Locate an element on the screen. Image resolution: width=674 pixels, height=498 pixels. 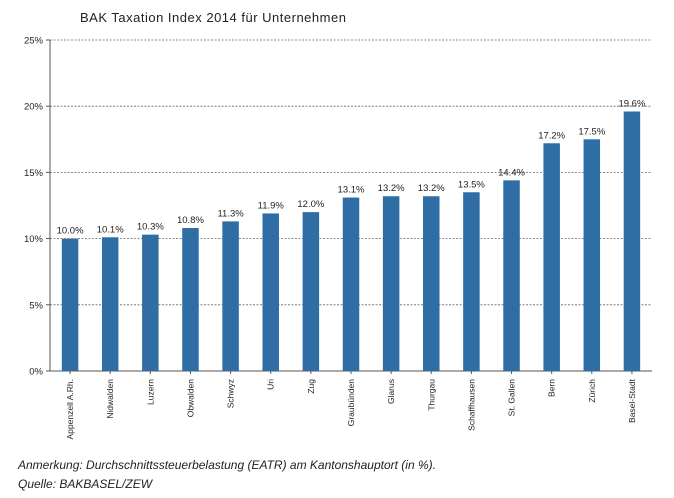
category-label: Thurgau is located at coordinates (431, 395).